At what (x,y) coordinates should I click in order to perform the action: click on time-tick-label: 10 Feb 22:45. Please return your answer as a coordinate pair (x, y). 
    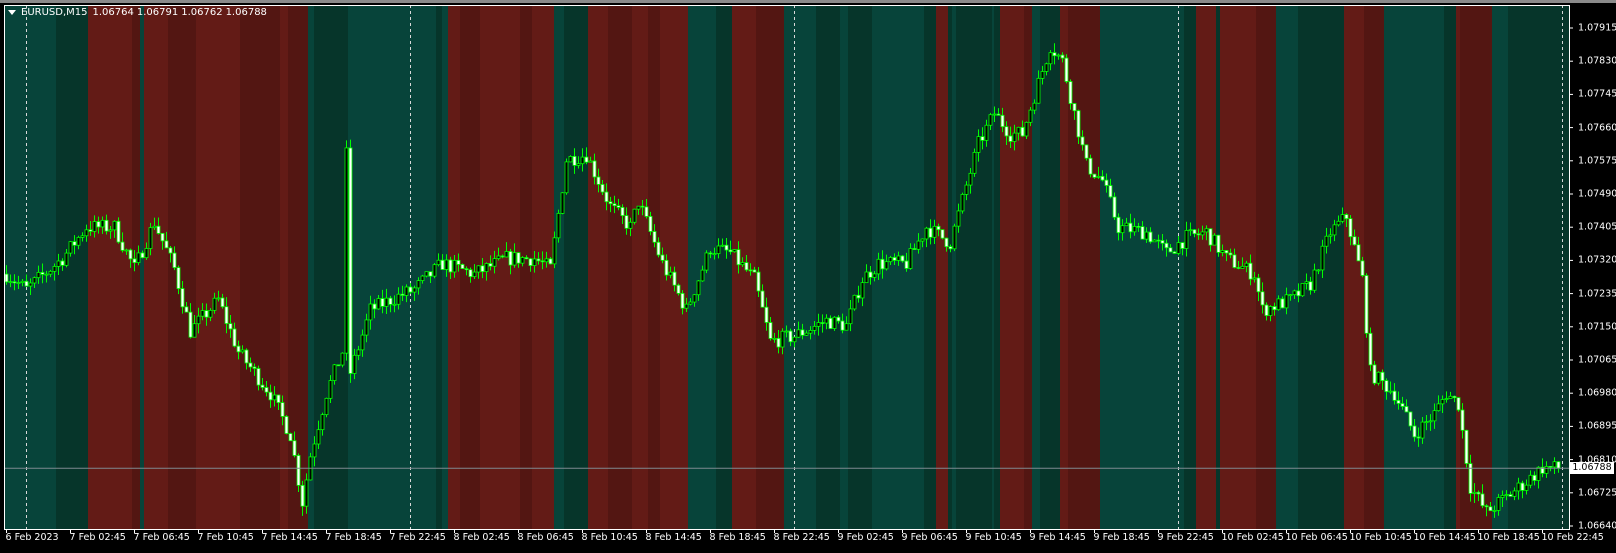
    Looking at the image, I should click on (1572, 537).